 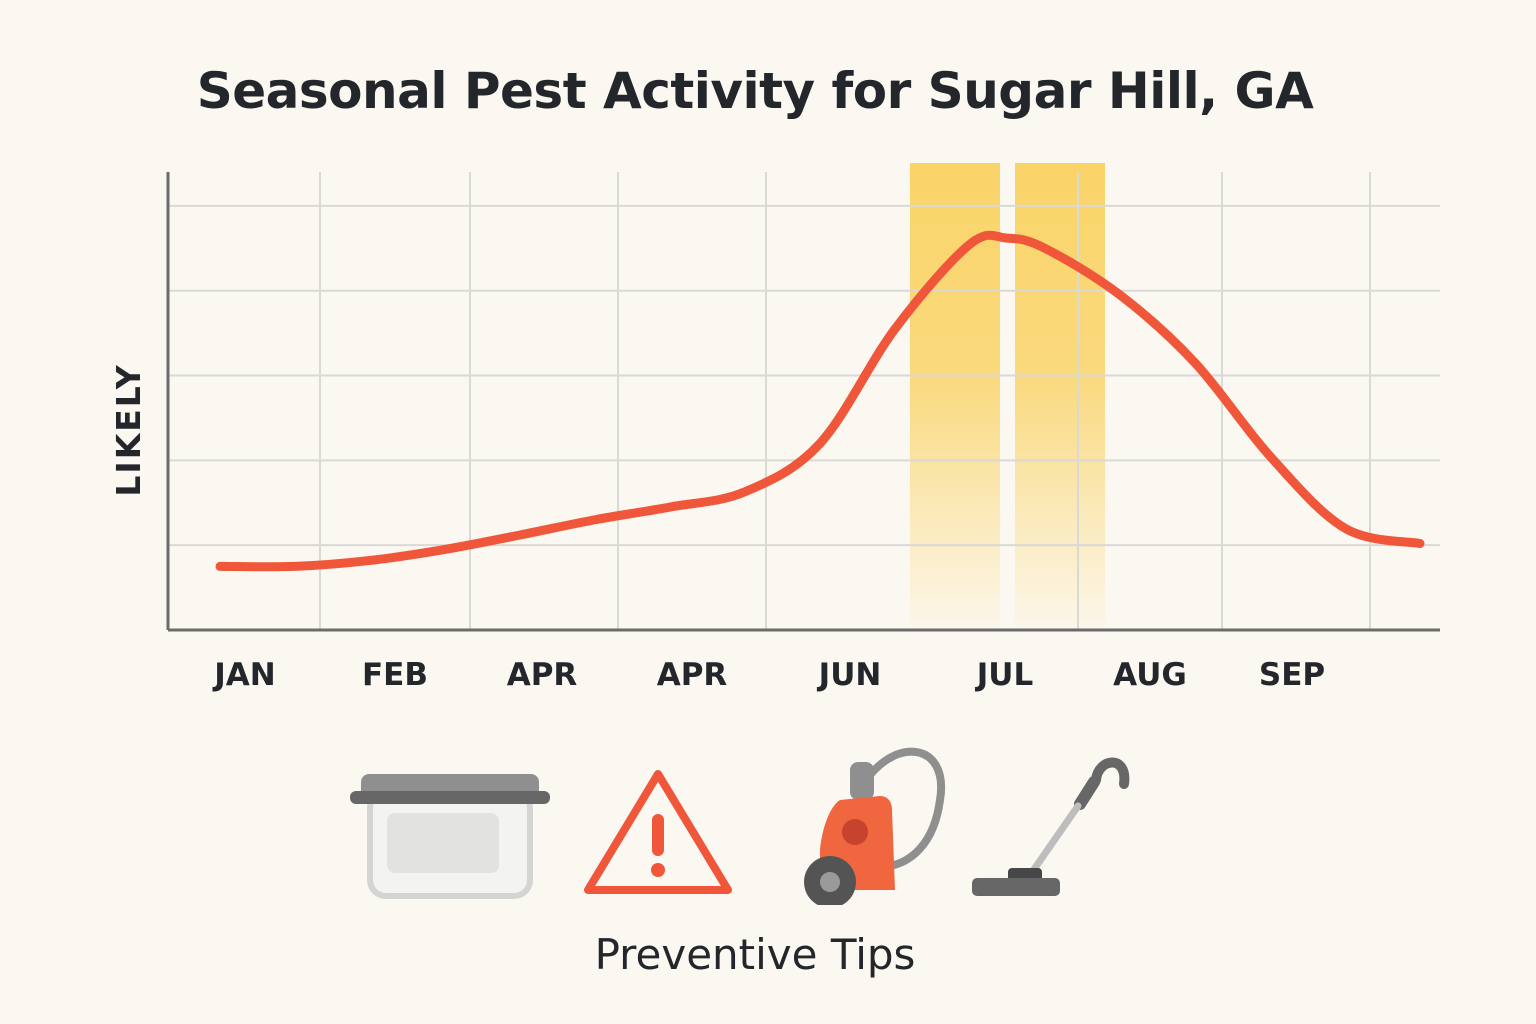 I want to click on x-tick-labels: JAN FEB APR APR JUN JUL AUG SEP, so click(x=768, y=675).